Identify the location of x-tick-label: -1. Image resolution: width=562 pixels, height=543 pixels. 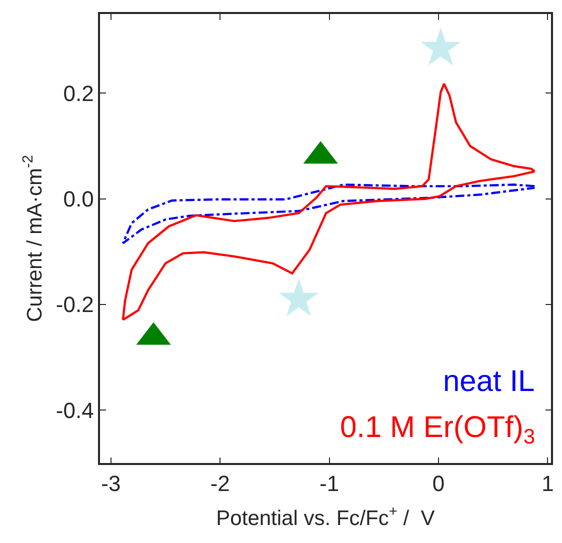
(330, 483).